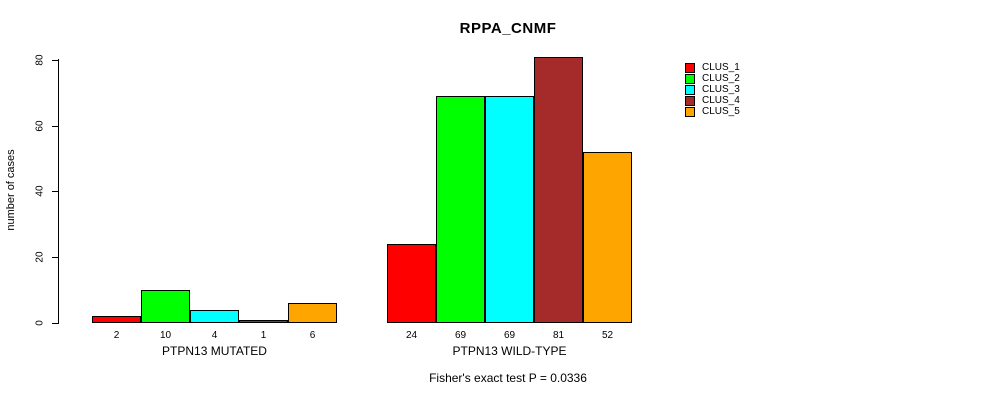  I want to click on y-axis-tick-label: 60, so click(40, 126).